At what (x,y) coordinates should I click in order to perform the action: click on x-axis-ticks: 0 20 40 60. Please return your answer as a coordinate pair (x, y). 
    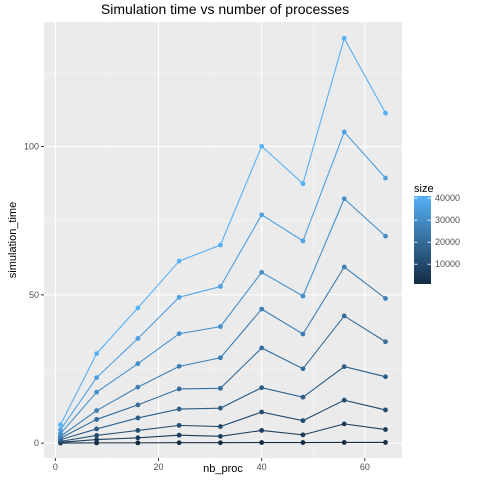
    Looking at the image, I should click on (211, 465).